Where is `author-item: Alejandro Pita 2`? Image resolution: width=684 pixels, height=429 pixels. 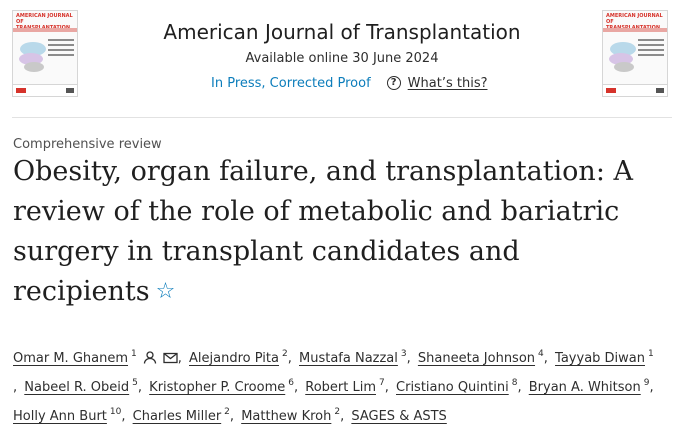
author-item: Alejandro Pita 2 is located at coordinates (238, 357).